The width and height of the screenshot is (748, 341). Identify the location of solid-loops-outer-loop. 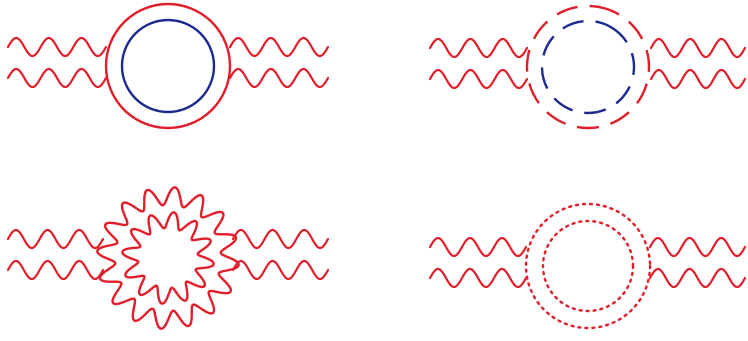
(168, 66).